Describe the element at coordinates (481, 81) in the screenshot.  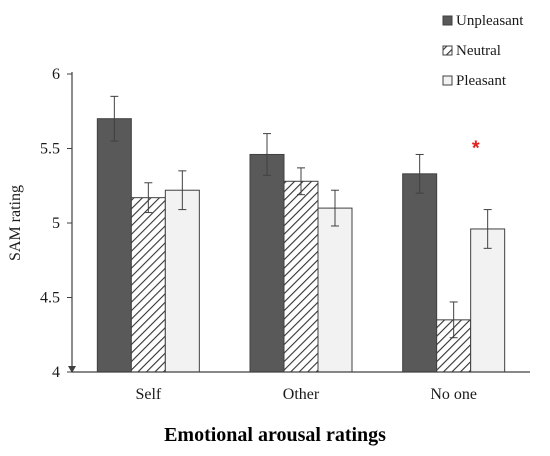
I see `legend-label: Pleasant` at that location.